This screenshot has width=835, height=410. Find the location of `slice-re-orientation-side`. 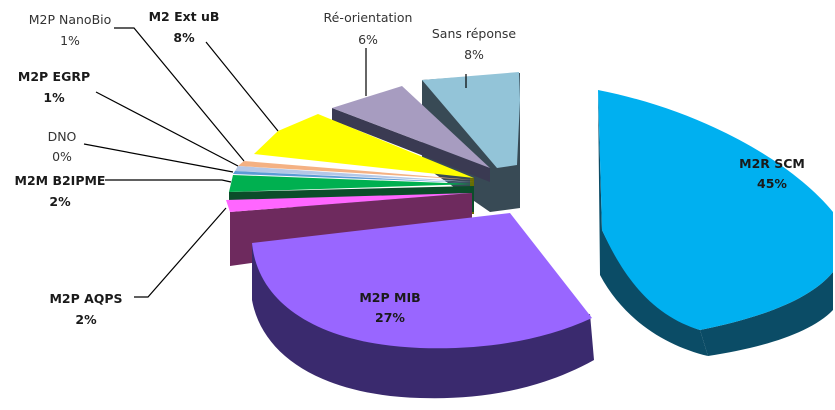

slice-re-orientation-side is located at coordinates (411, 145).